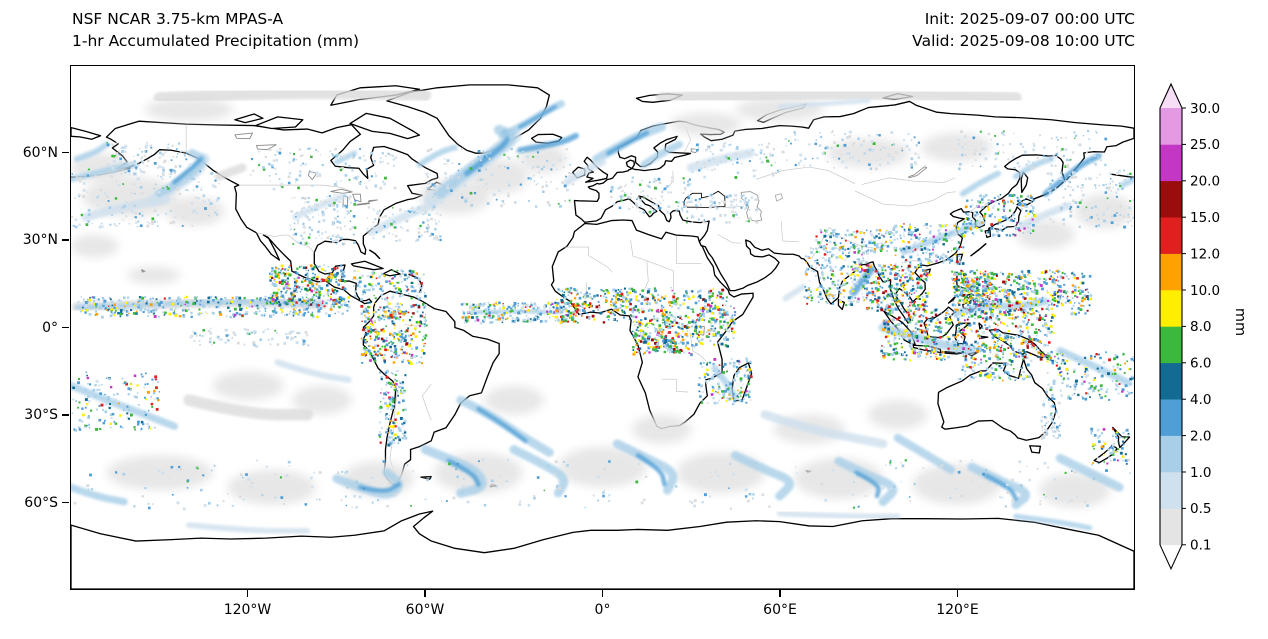 The height and width of the screenshot is (639, 1268). What do you see at coordinates (1205, 182) in the screenshot?
I see `colorbar-tick-label: 20.0` at bounding box center [1205, 182].